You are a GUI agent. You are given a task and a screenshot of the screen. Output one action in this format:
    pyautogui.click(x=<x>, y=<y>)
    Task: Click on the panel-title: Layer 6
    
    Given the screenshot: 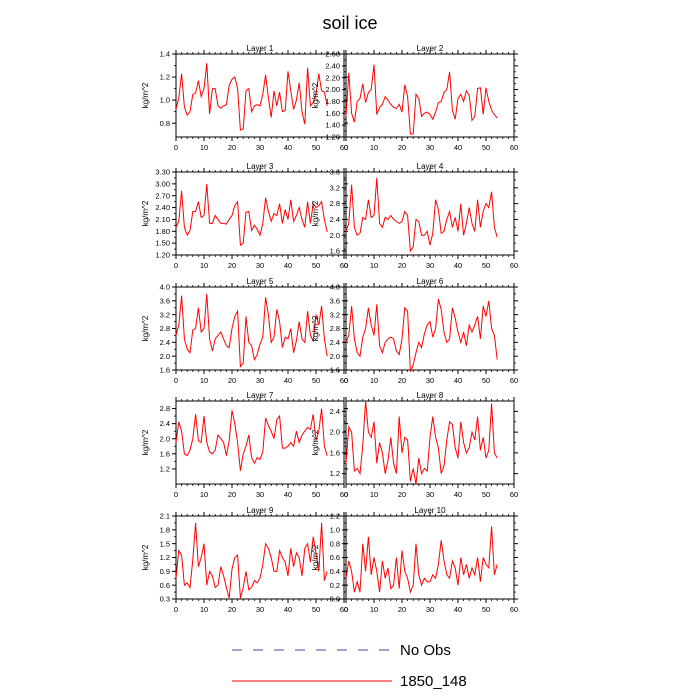 What is the action you would take?
    pyautogui.click(x=430, y=281)
    